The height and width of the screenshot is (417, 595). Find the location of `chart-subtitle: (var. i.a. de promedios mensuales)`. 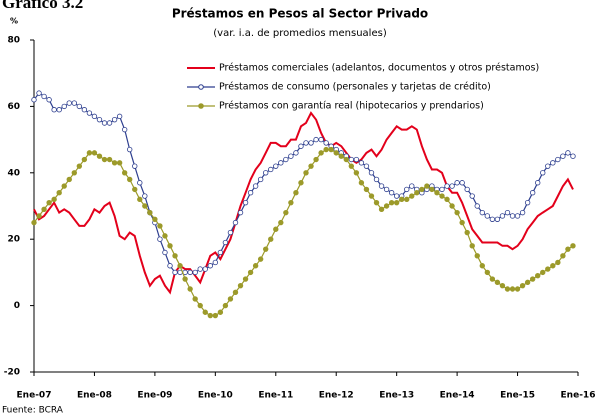

chart-subtitle: (var. i.a. de promedios mensuales) is located at coordinates (300, 33).